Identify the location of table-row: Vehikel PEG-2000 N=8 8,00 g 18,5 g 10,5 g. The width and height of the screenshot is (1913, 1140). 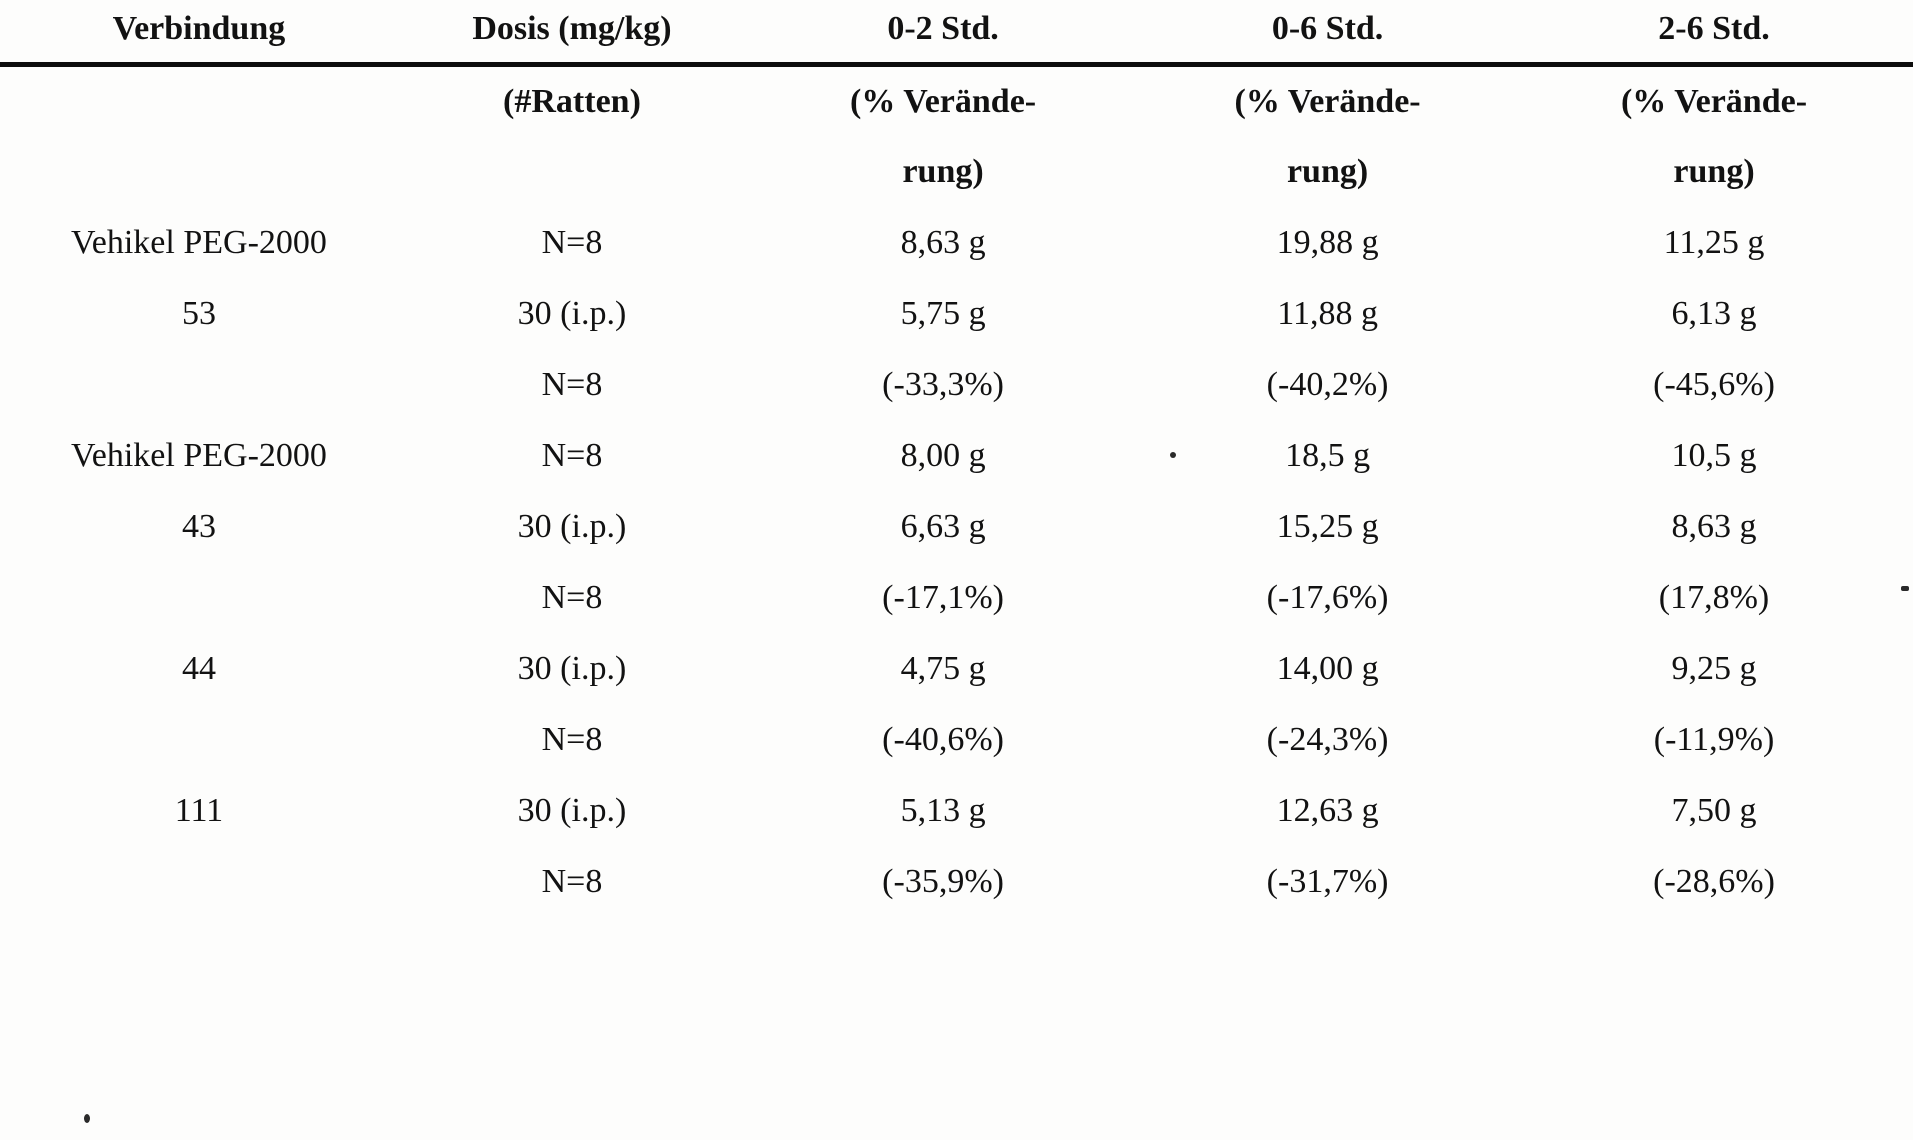
(956, 455).